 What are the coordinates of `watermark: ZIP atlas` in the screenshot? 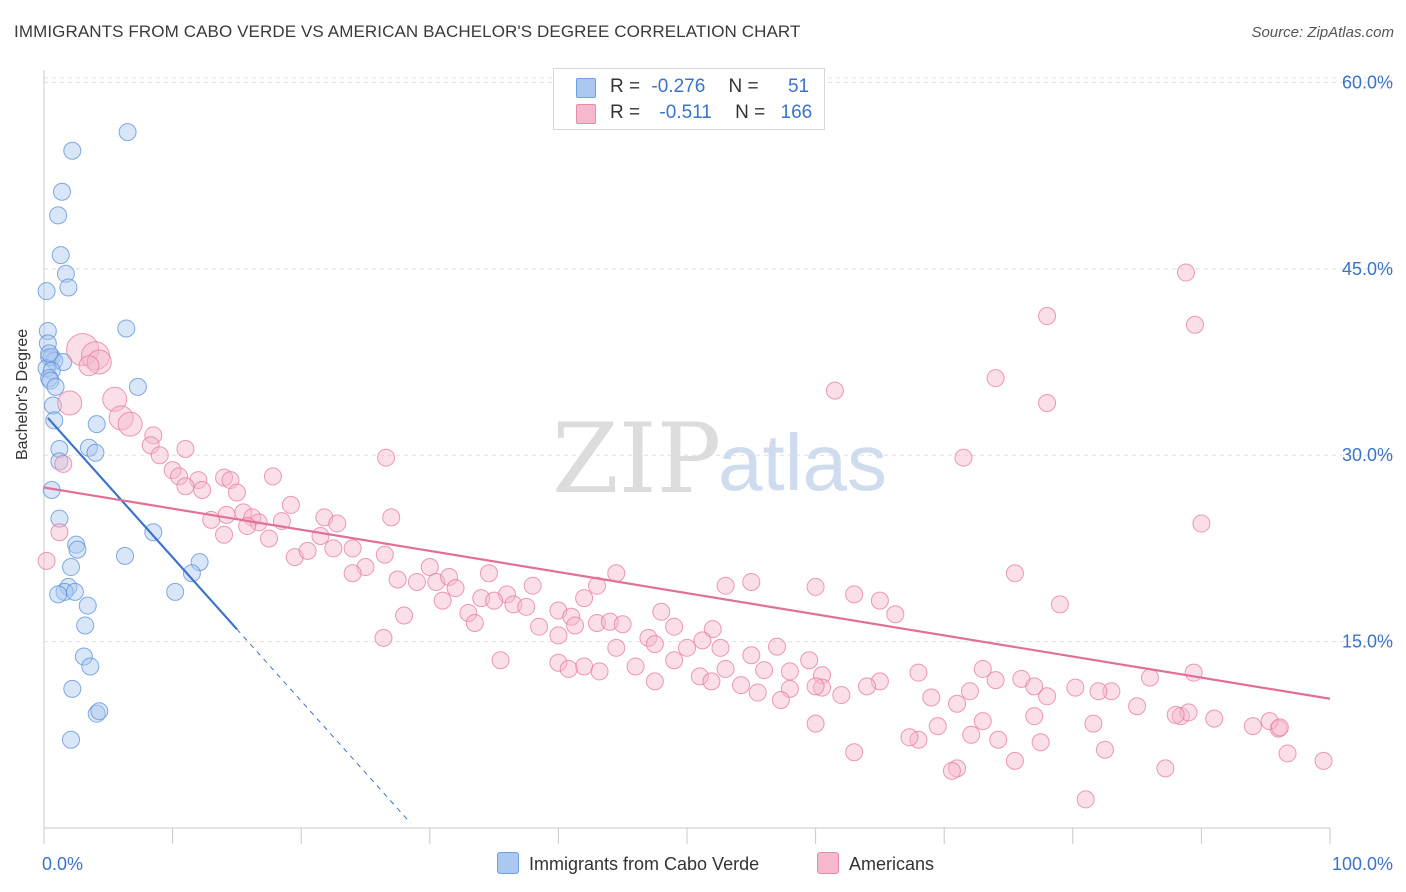 It's located at (719, 459).